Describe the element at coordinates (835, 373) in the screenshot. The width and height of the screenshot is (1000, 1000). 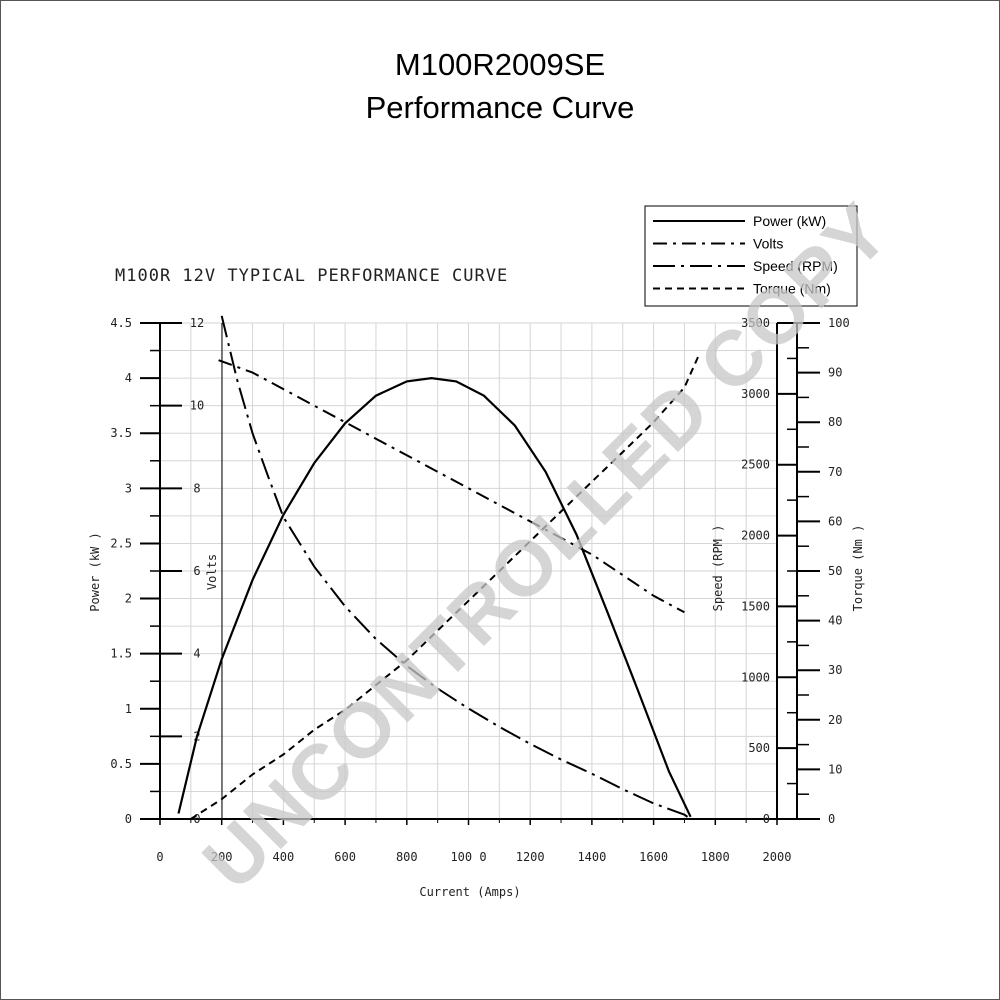
I see `torque-tick-label: 90` at that location.